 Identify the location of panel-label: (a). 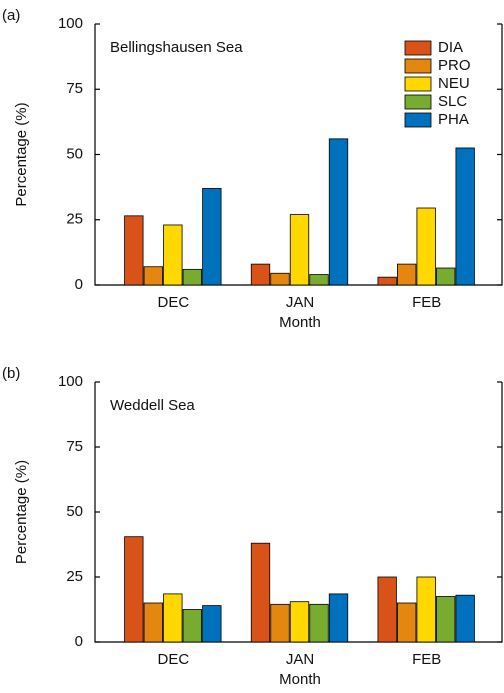
(11, 15).